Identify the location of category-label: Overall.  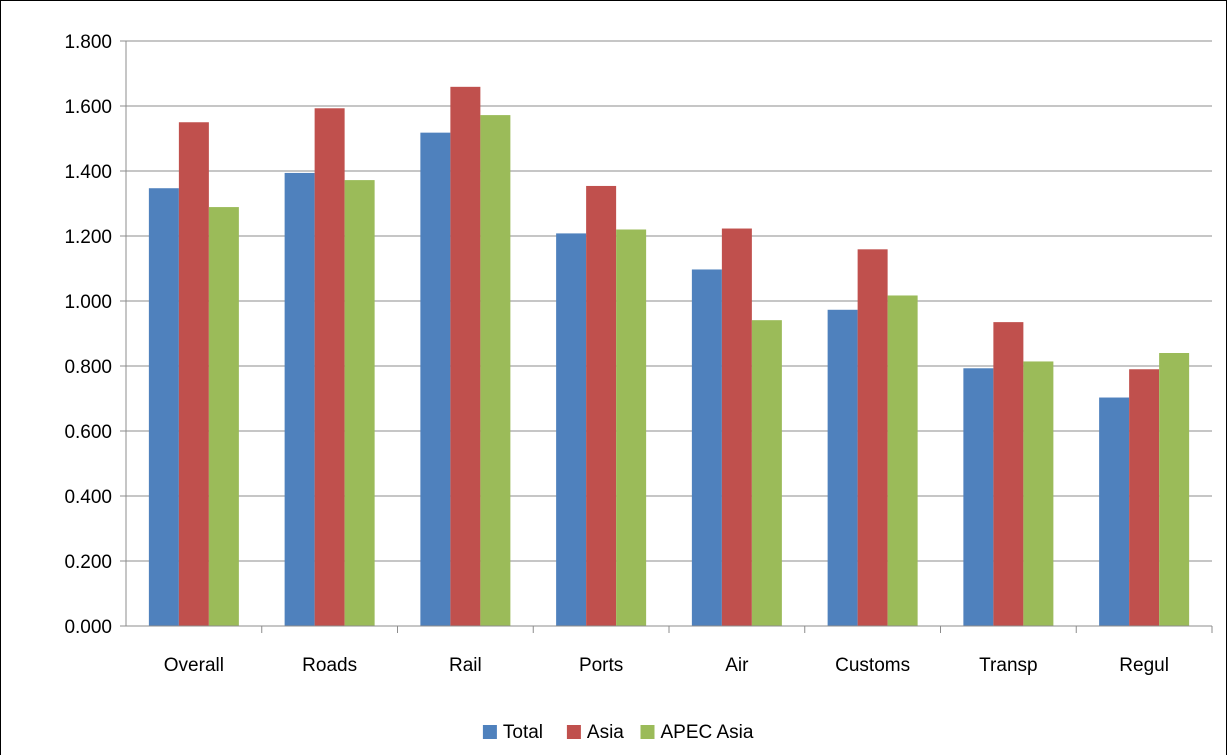
(194, 665).